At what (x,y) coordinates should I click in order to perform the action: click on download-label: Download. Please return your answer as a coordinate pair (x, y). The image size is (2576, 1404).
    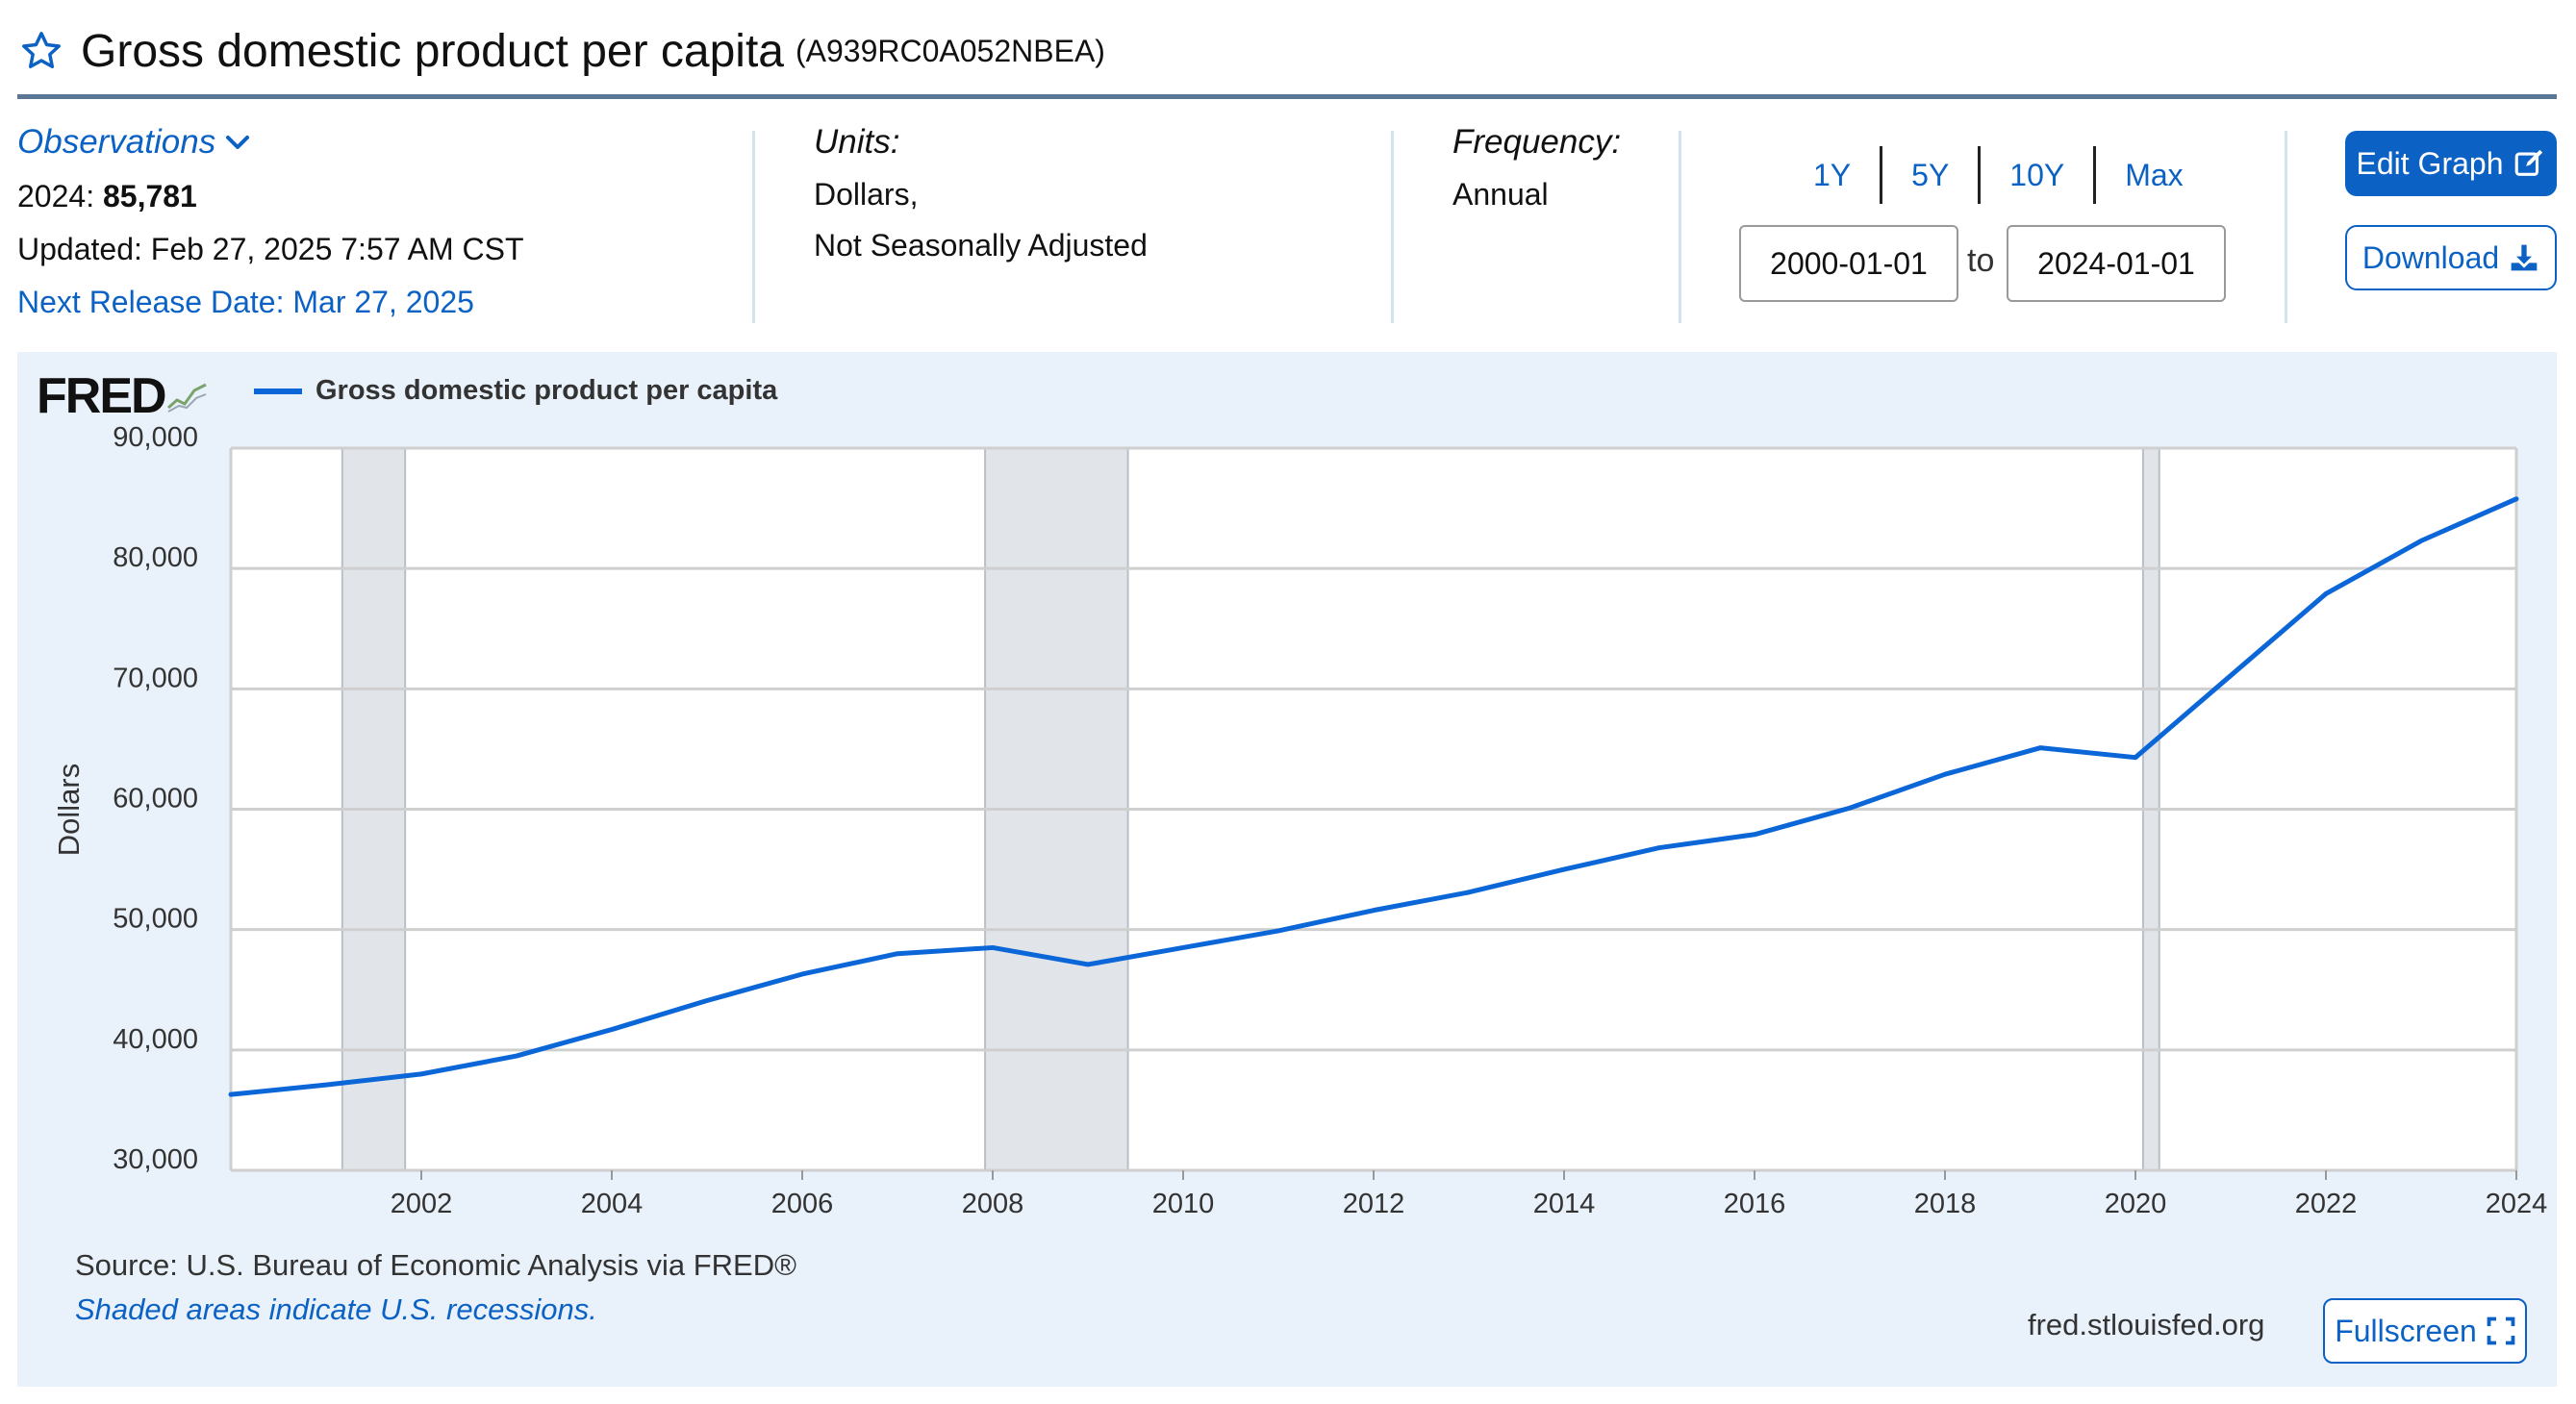
    Looking at the image, I should click on (2430, 257).